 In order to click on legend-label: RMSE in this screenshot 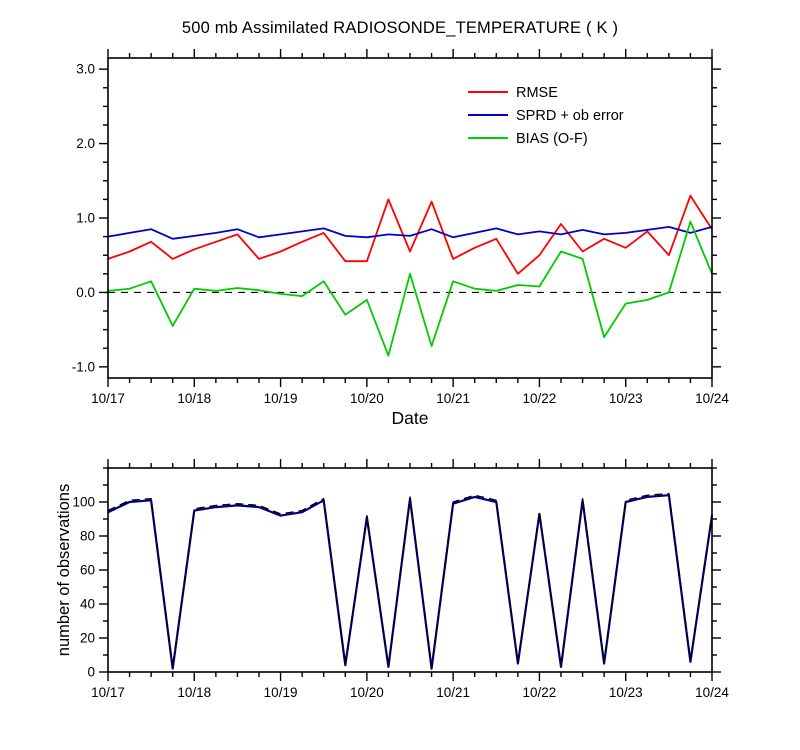, I will do `click(537, 93)`.